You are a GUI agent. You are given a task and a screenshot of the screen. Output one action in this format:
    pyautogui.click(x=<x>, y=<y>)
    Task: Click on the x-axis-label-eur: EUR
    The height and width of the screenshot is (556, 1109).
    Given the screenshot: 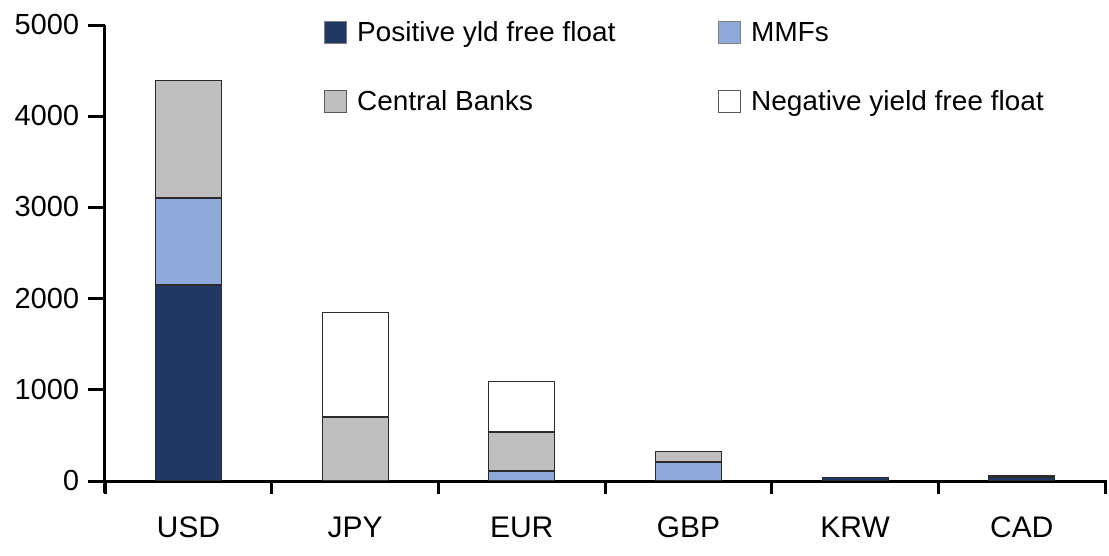 What is the action you would take?
    pyautogui.click(x=521, y=527)
    